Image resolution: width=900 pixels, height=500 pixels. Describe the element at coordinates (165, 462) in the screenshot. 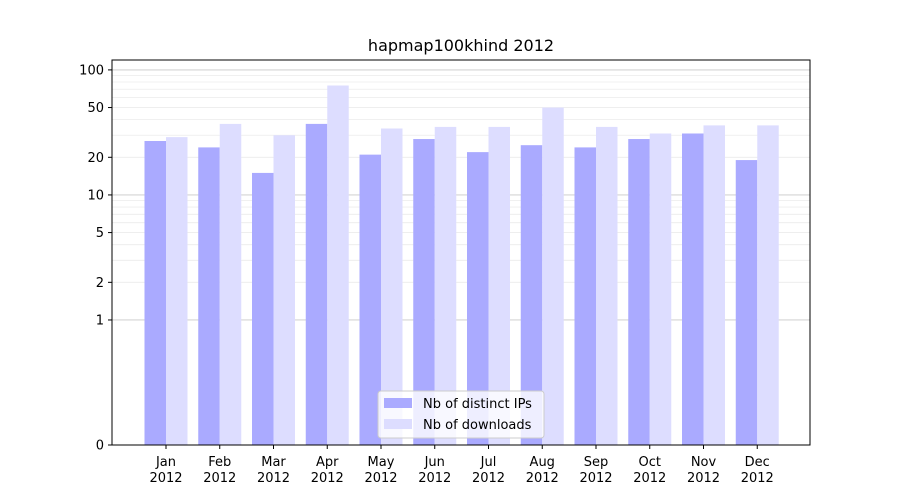

I see `x-tick-label-month: Jan` at that location.